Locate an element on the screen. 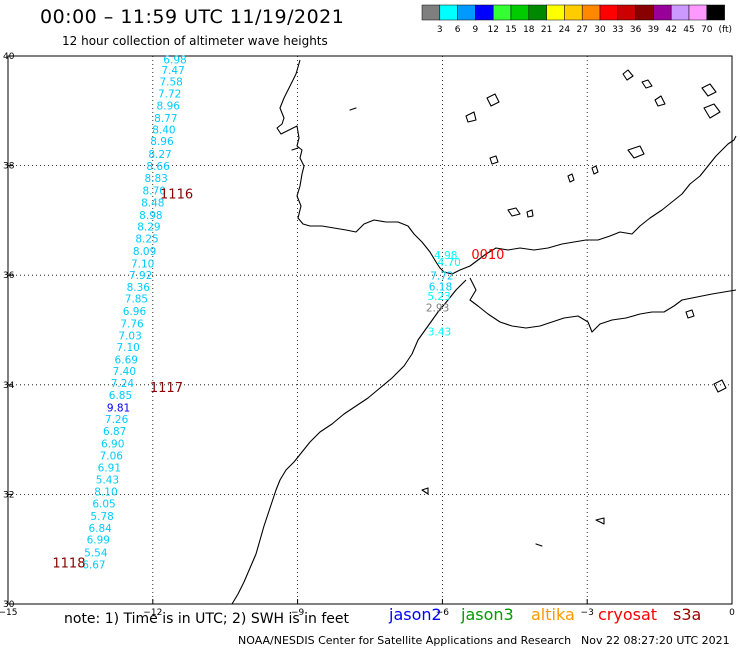 This screenshot has height=650, width=740. satellite-cryosat: cryosat is located at coordinates (628, 614).